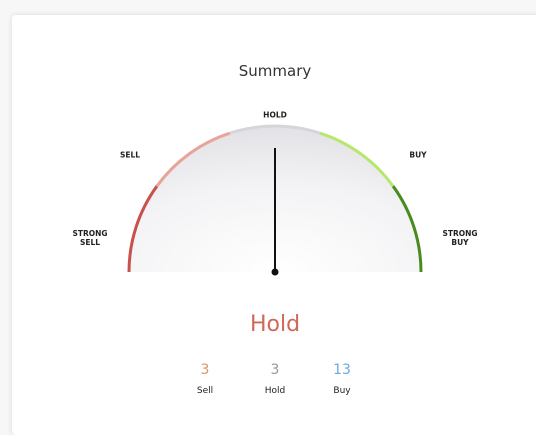 This screenshot has height=435, width=536. Describe the element at coordinates (342, 370) in the screenshot. I see `count-value: 13` at that location.